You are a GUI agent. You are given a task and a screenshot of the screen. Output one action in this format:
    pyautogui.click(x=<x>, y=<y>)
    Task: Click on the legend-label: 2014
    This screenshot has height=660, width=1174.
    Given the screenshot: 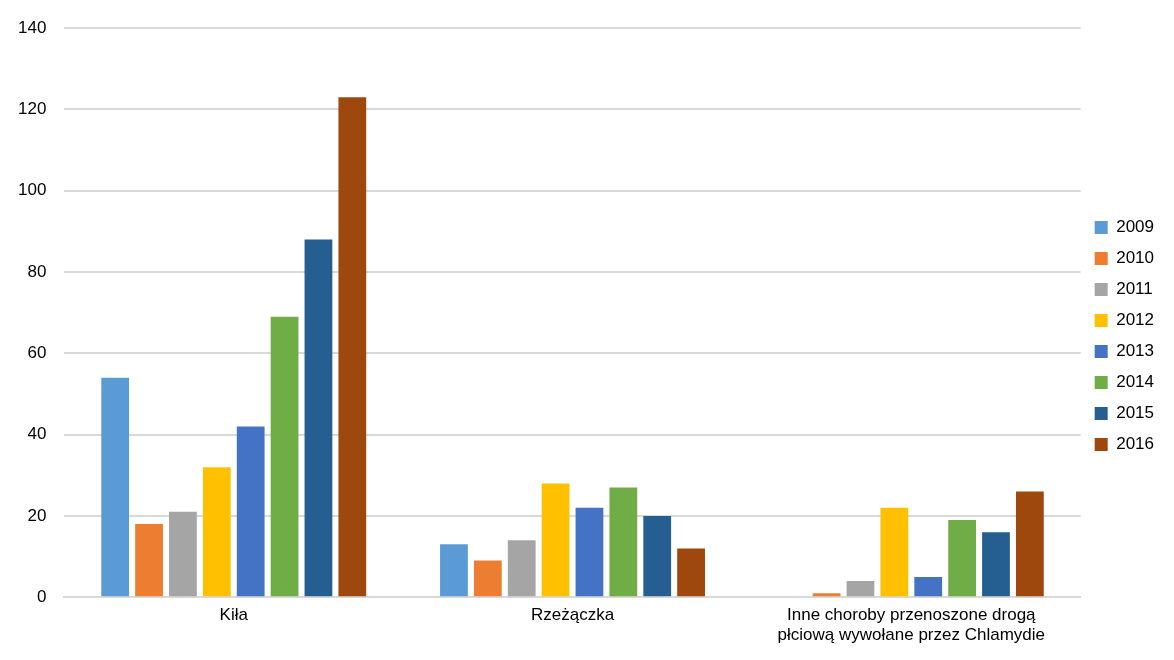 What is the action you would take?
    pyautogui.click(x=1135, y=382)
    